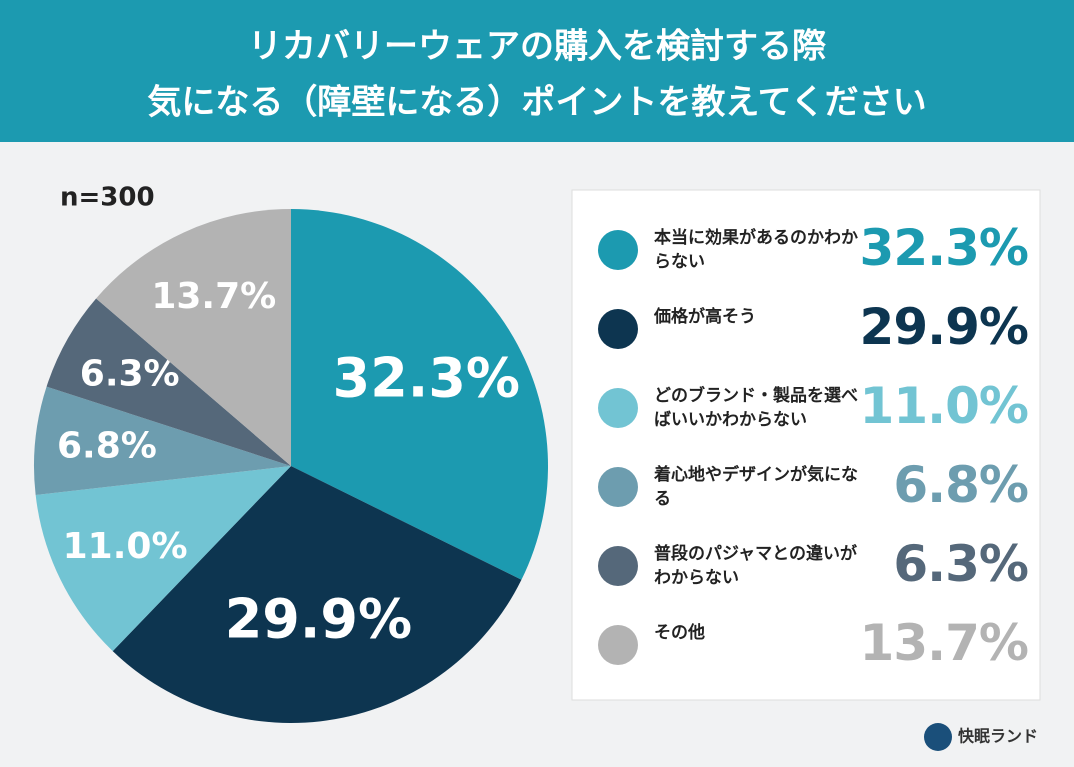 The image size is (1074, 767). I want to click on legend-value: 13.7%, so click(944, 643).